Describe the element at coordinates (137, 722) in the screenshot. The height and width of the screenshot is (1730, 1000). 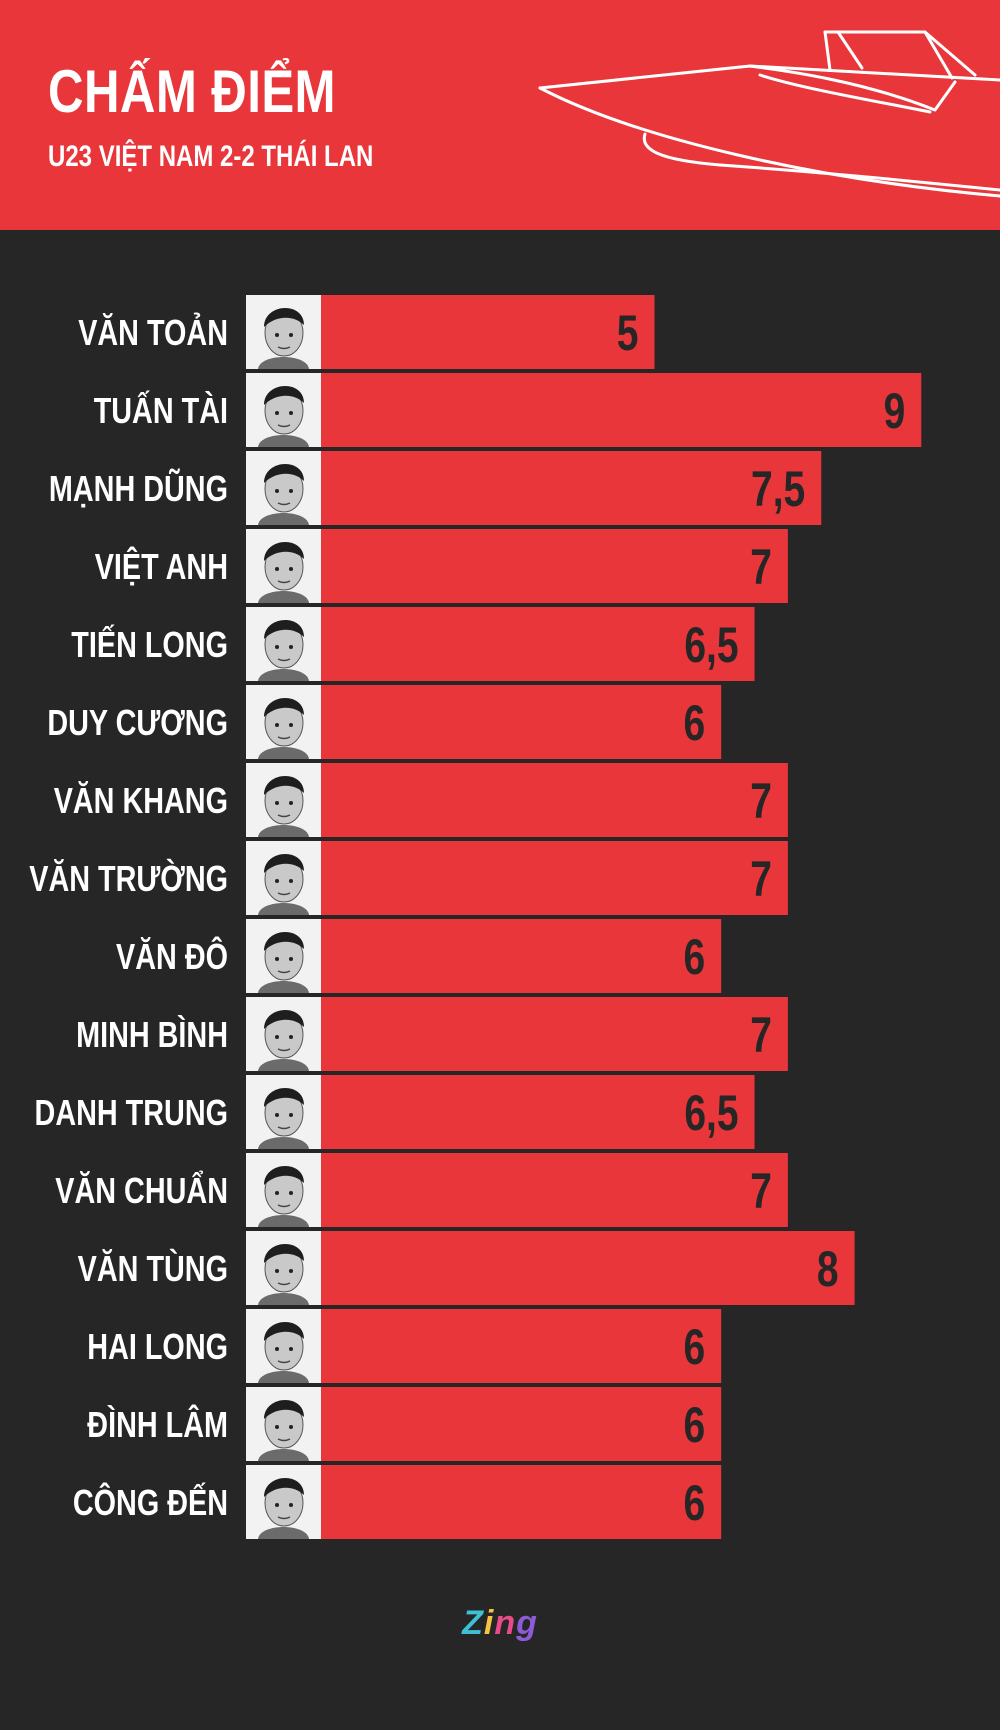
I see `player-name-label: DUY CƯƠNG` at that location.